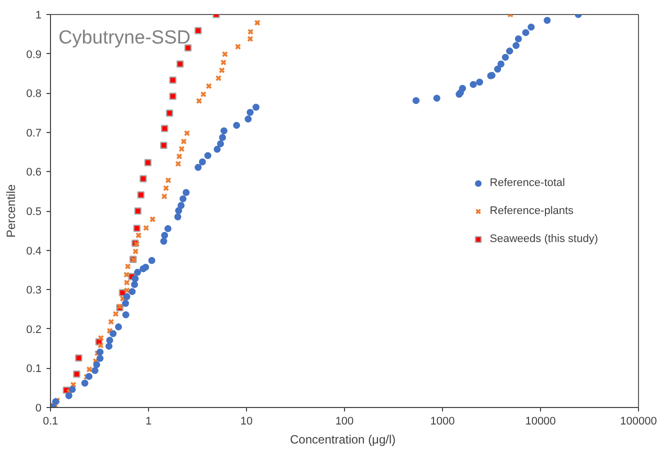 The width and height of the screenshot is (662, 451). Describe the element at coordinates (148, 422) in the screenshot. I see `x-tick-label: 1` at that location.